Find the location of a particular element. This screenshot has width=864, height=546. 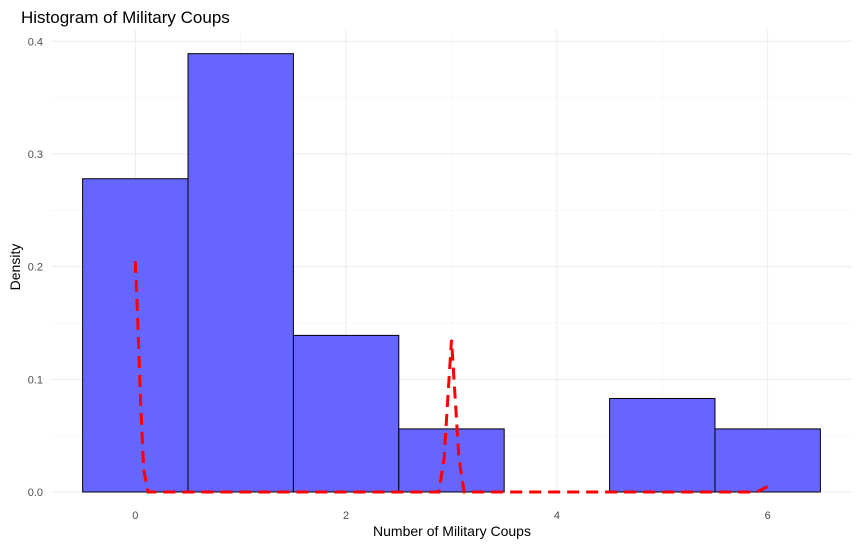

y-tick-label: 0.2 is located at coordinates (35, 268).